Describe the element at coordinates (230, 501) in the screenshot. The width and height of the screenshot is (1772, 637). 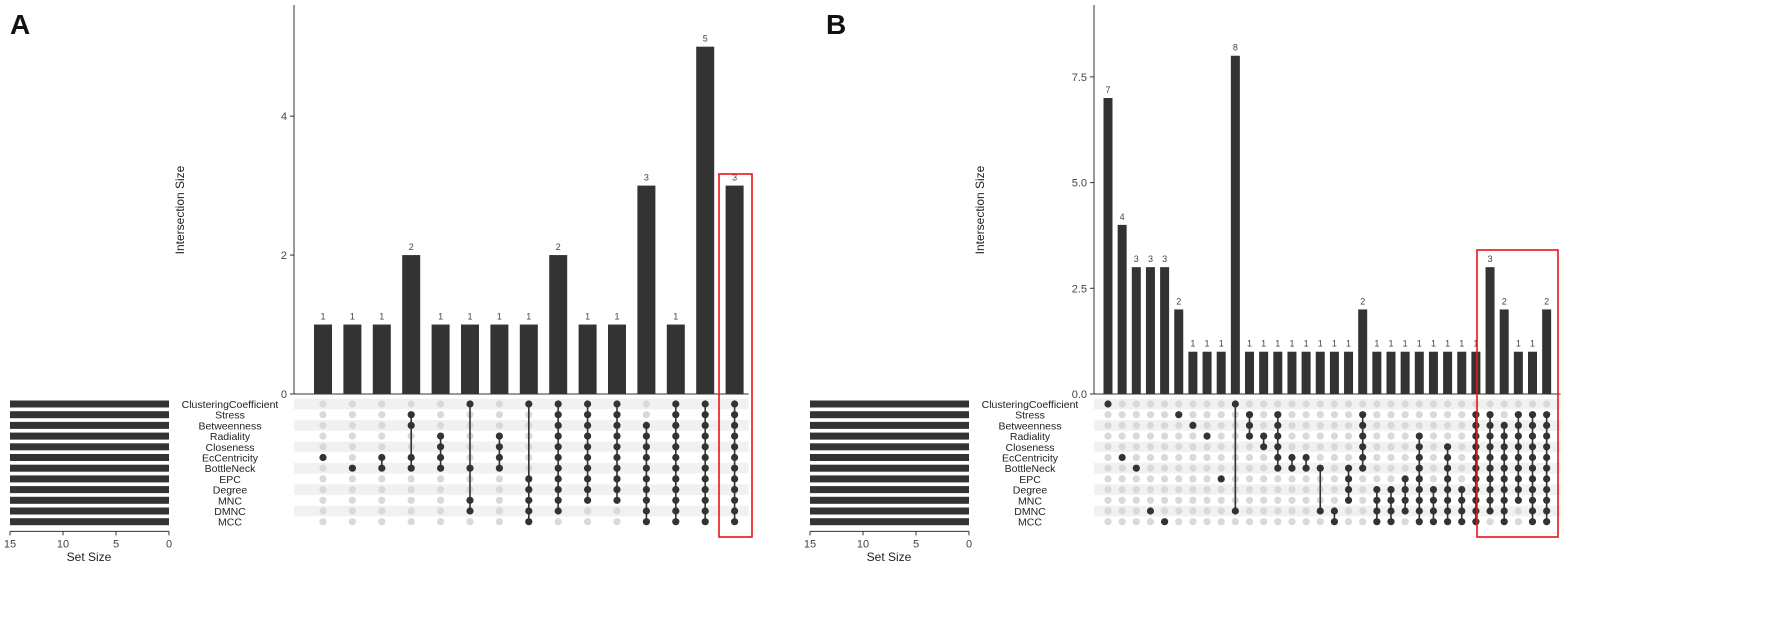
I see `set-label-a: MNC` at that location.